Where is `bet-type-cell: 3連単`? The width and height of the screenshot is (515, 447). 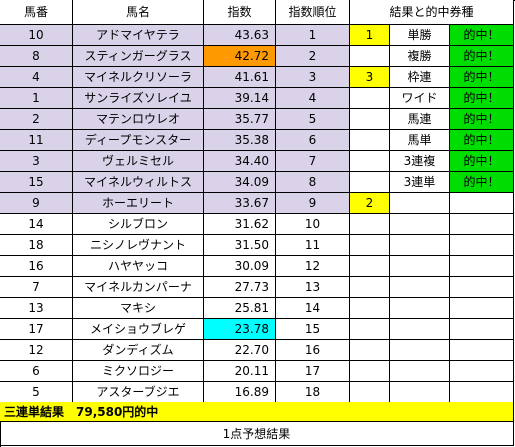 bet-type-cell: 3連単 is located at coordinates (420, 182).